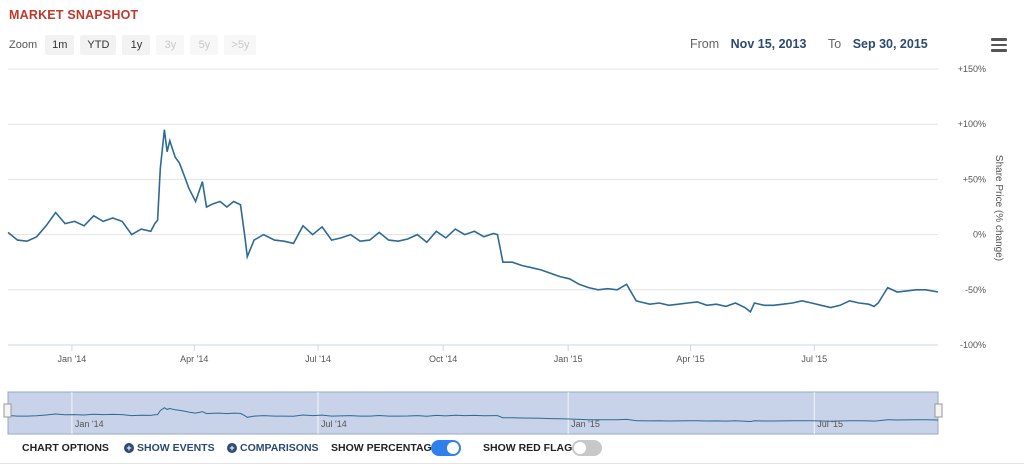  Describe the element at coordinates (23, 45) in the screenshot. I see `zoom-label: Zoom` at that location.